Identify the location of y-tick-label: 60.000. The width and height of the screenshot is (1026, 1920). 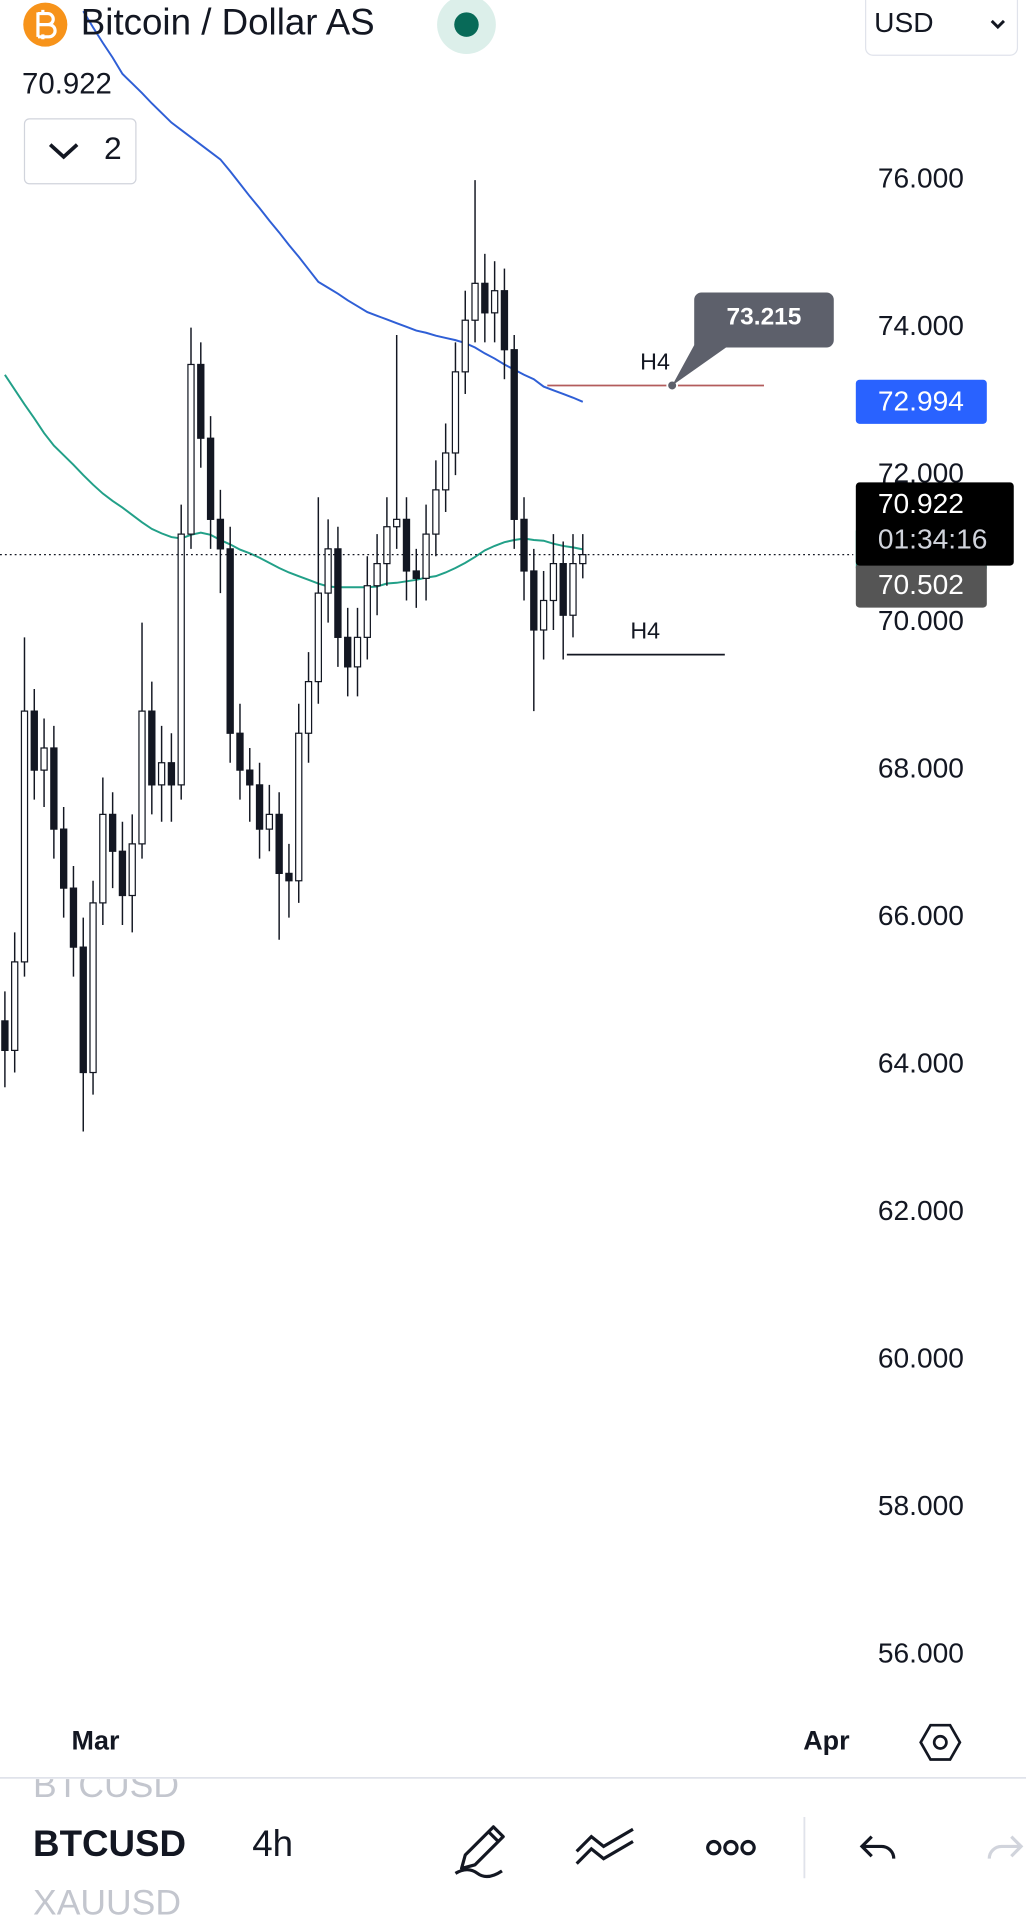
(921, 1358).